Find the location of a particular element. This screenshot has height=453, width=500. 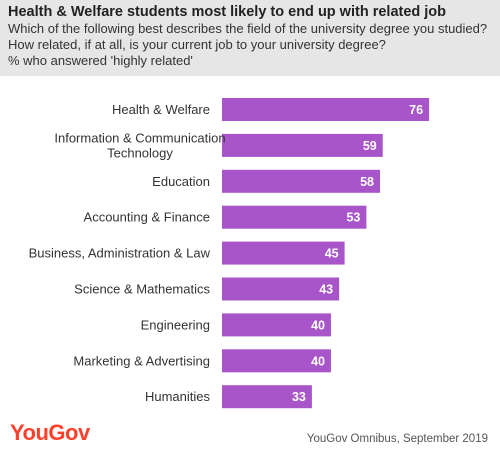

data-label-7: 40 is located at coordinates (318, 325).